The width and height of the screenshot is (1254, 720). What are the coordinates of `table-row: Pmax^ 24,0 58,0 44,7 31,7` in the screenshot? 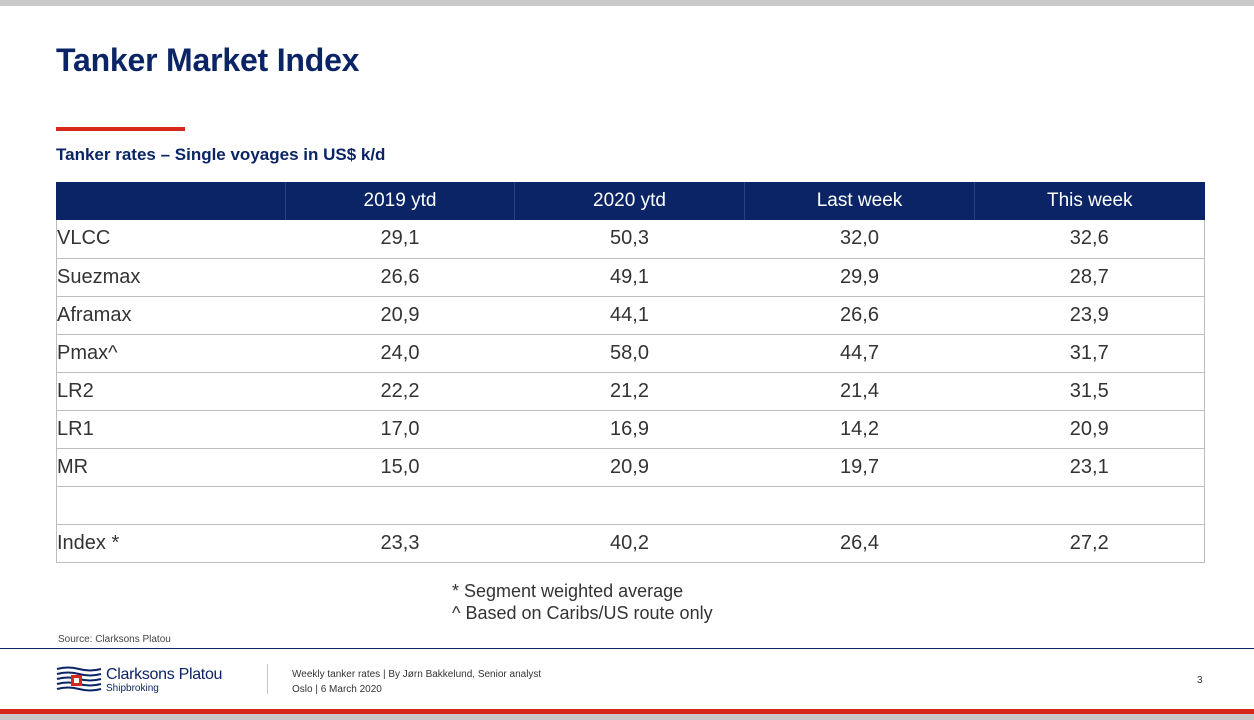 It's located at (630, 353).